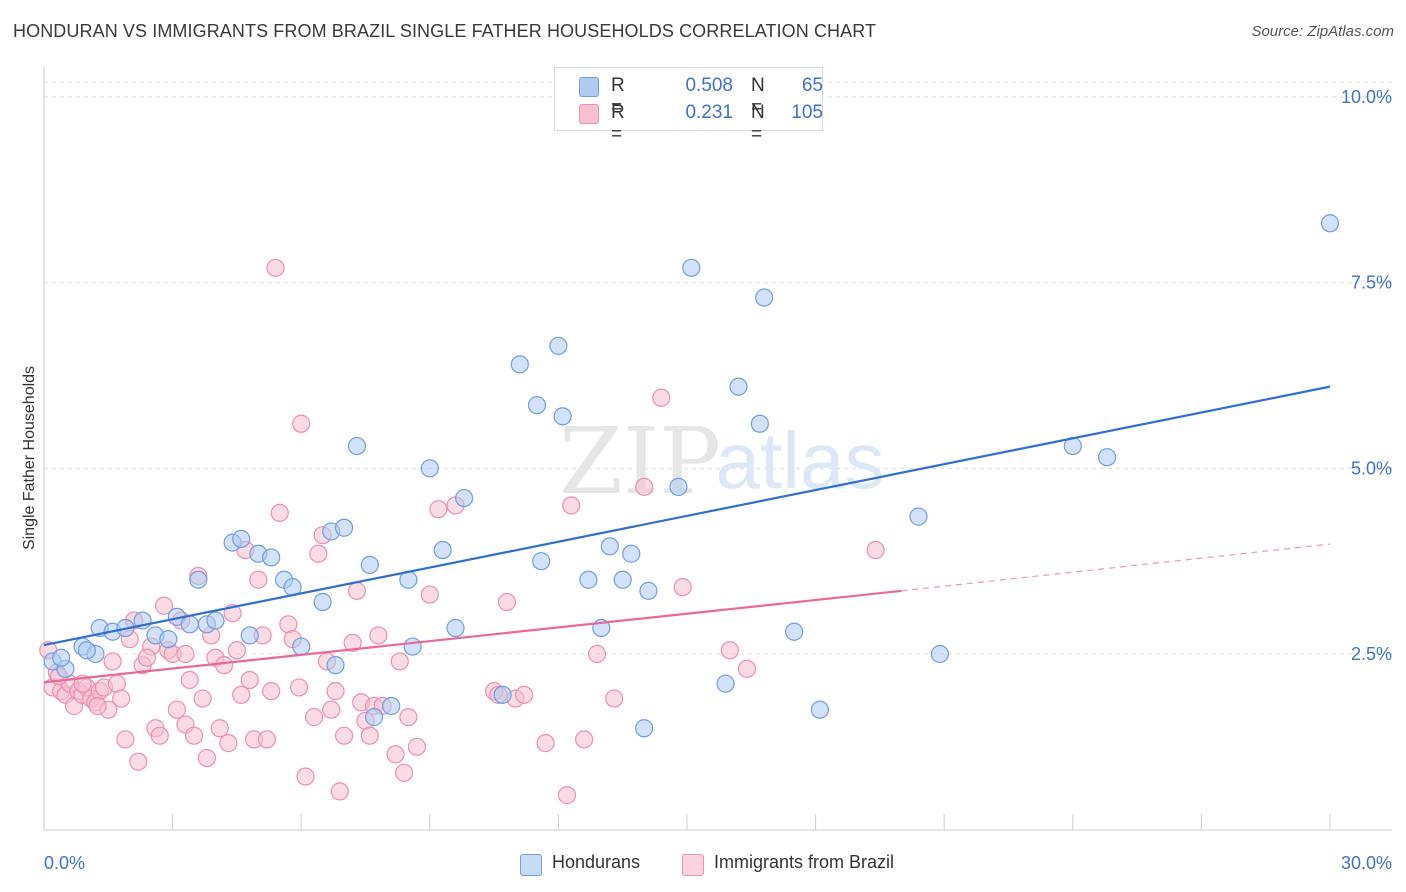 Image resolution: width=1406 pixels, height=892 pixels. I want to click on n-value: 65, so click(812, 85).